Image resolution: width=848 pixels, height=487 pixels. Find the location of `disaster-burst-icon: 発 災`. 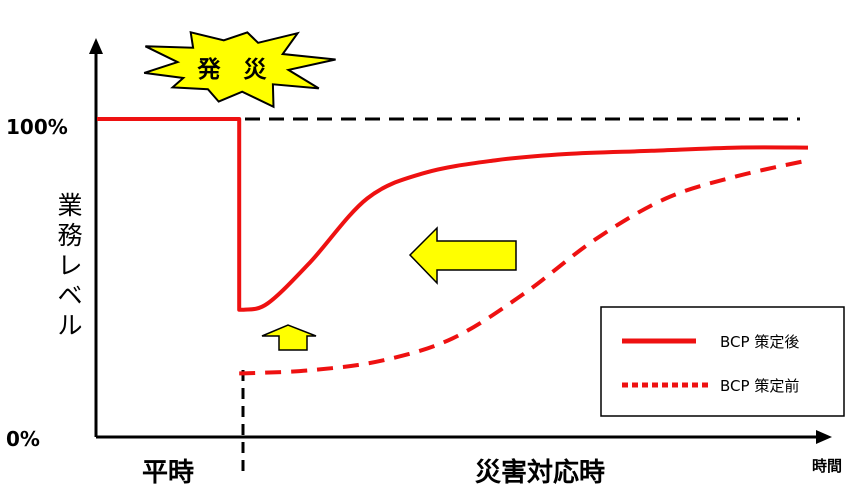

disaster-burst-icon: 発 災 is located at coordinates (239, 69).